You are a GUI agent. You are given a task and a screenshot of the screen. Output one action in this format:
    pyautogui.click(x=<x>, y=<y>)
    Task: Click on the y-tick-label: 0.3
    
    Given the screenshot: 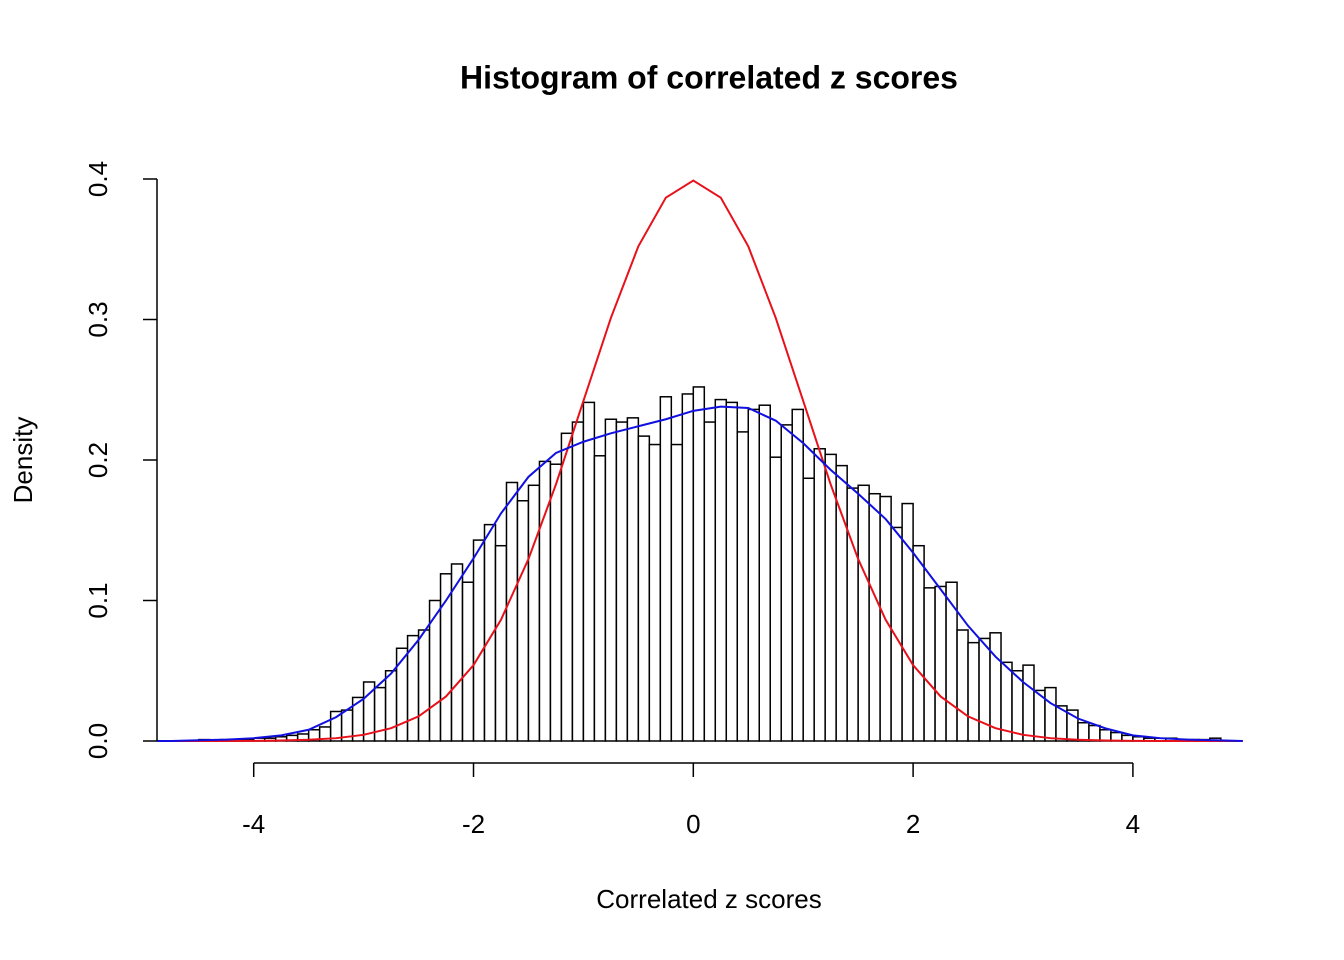 What is the action you would take?
    pyautogui.click(x=98, y=319)
    